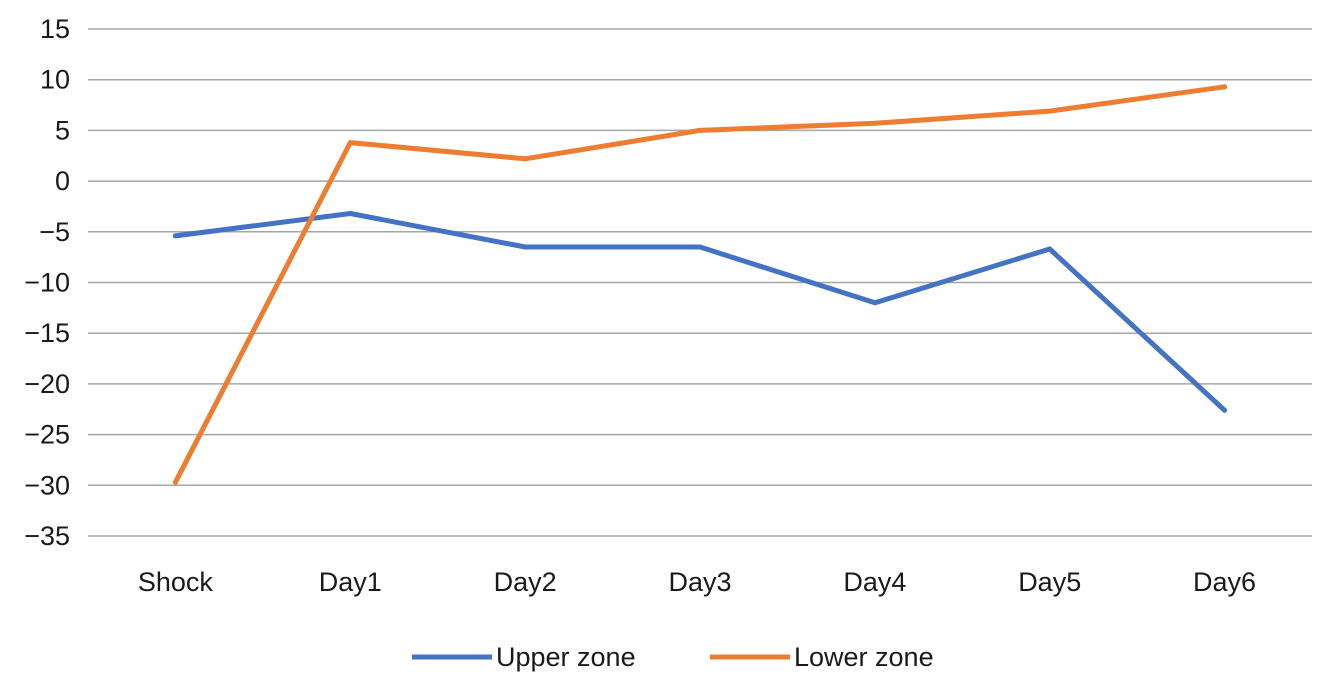 Image resolution: width=1327 pixels, height=683 pixels. I want to click on y-tick-label: −15, so click(47, 333).